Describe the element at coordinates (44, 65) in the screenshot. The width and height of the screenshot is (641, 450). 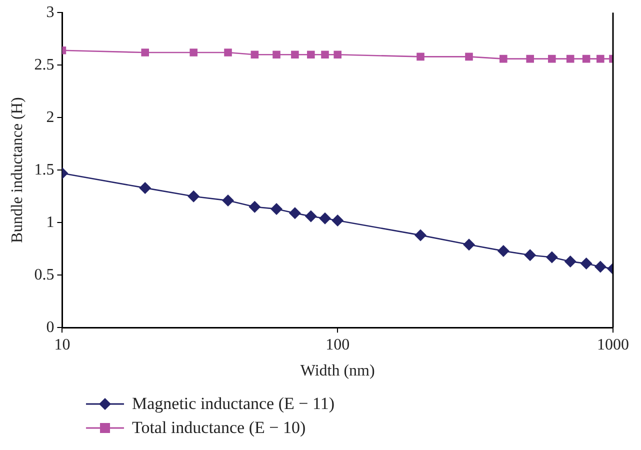
I see `y-tick-label: 2.5` at that location.